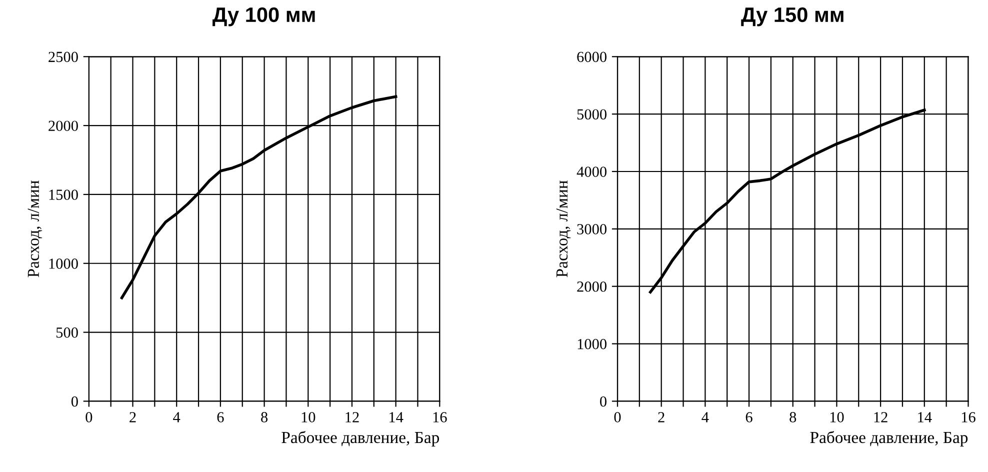  I want to click on chart-title: Ду 100 мм, so click(263, 16).